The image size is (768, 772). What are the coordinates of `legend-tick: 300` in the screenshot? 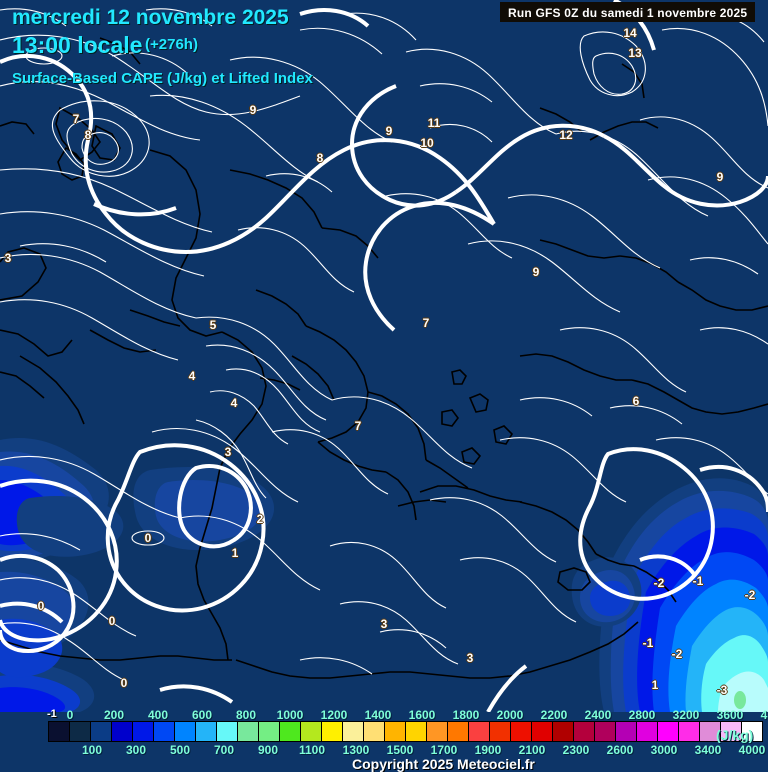 It's located at (136, 750).